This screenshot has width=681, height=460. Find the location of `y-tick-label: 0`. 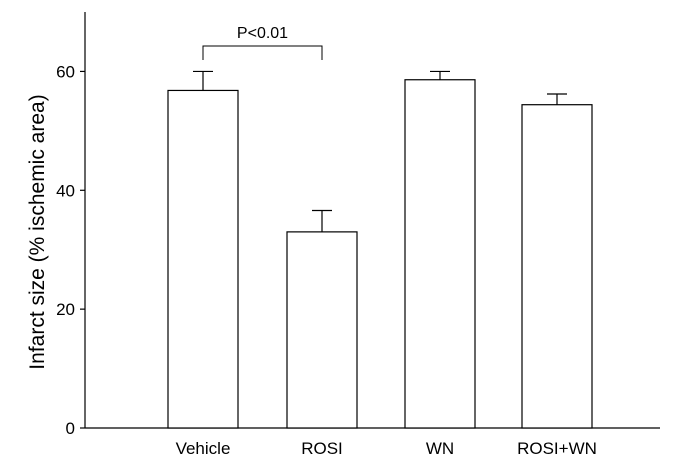

y-tick-label: 0 is located at coordinates (70, 428).